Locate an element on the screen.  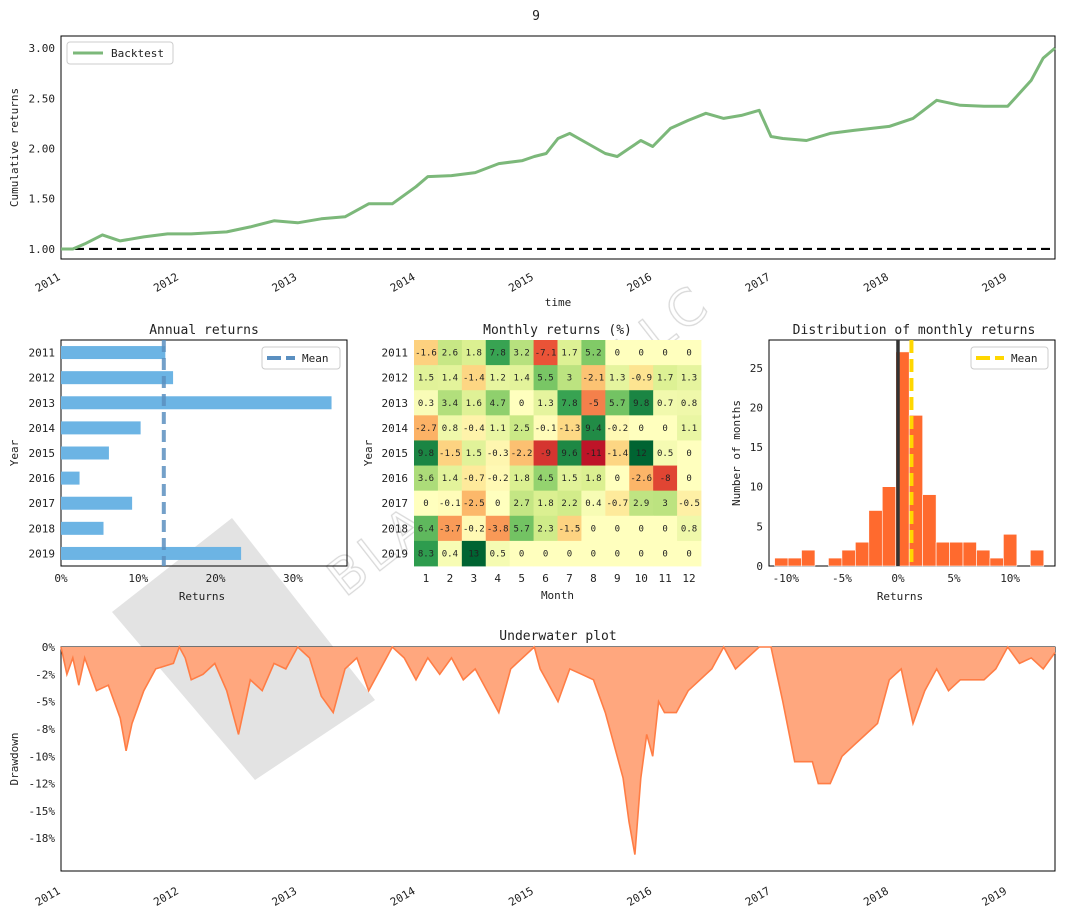
x-tick-label: 2013 is located at coordinates (284, 896).